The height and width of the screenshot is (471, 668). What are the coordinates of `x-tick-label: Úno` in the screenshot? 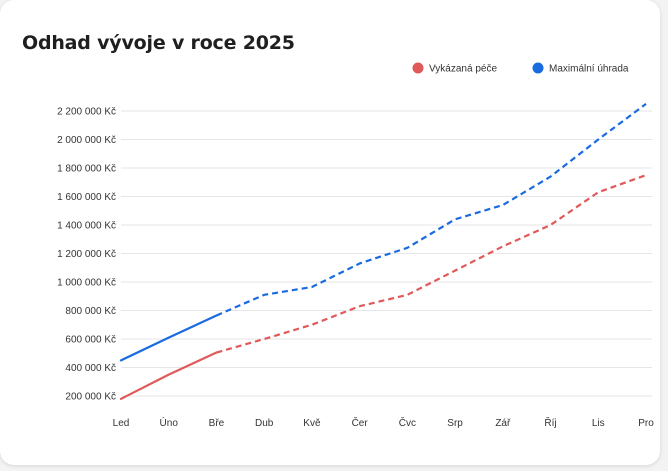 It's located at (169, 422).